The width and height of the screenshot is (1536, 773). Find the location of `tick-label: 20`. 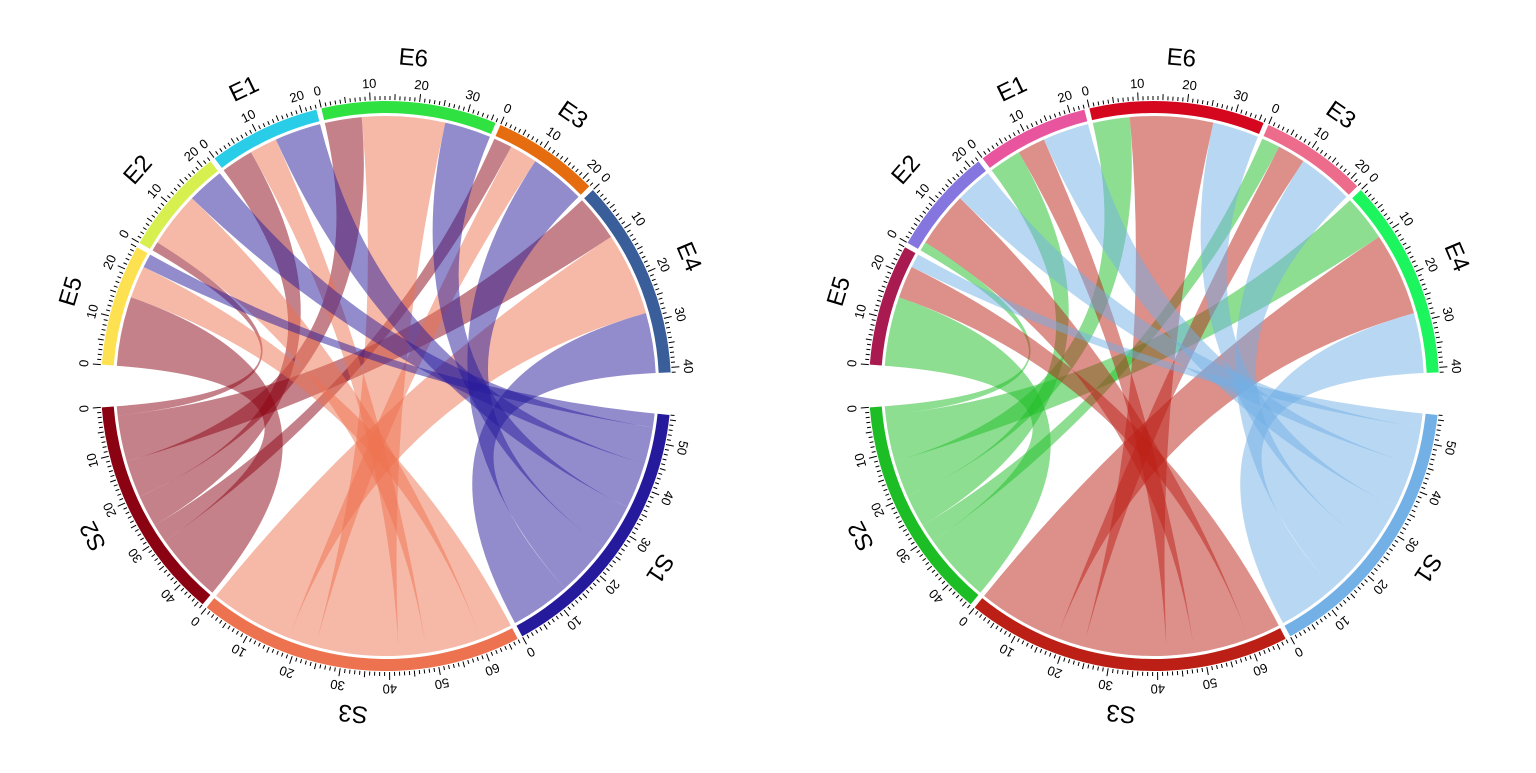

tick-label: 20 is located at coordinates (1190, 85).